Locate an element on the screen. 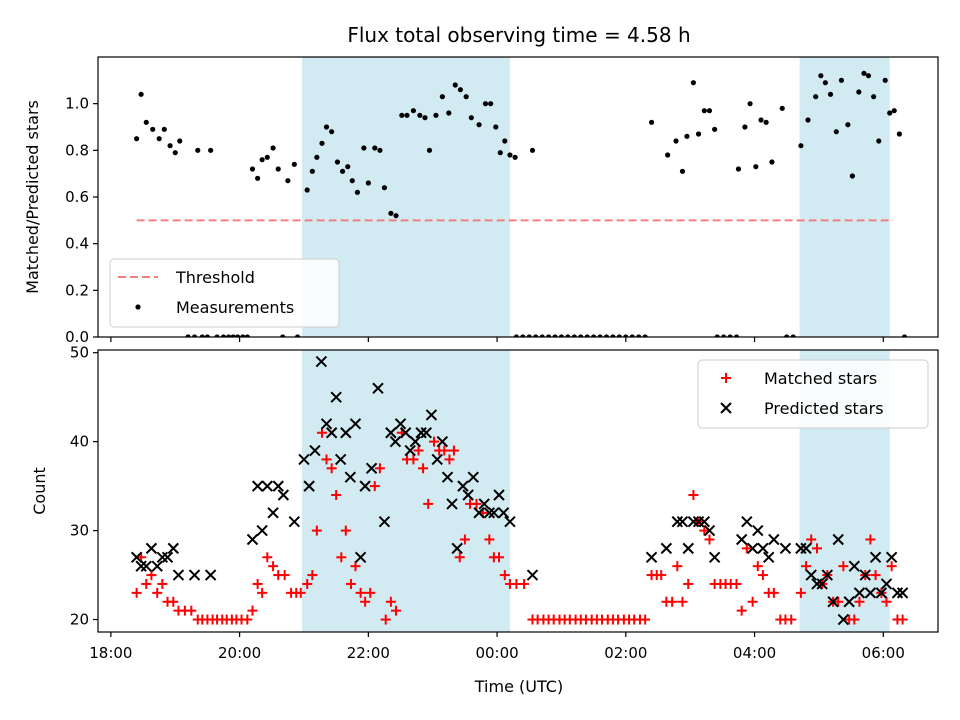 This screenshot has width=960, height=720. x-axis-label: Time (UTC) is located at coordinates (518, 686).